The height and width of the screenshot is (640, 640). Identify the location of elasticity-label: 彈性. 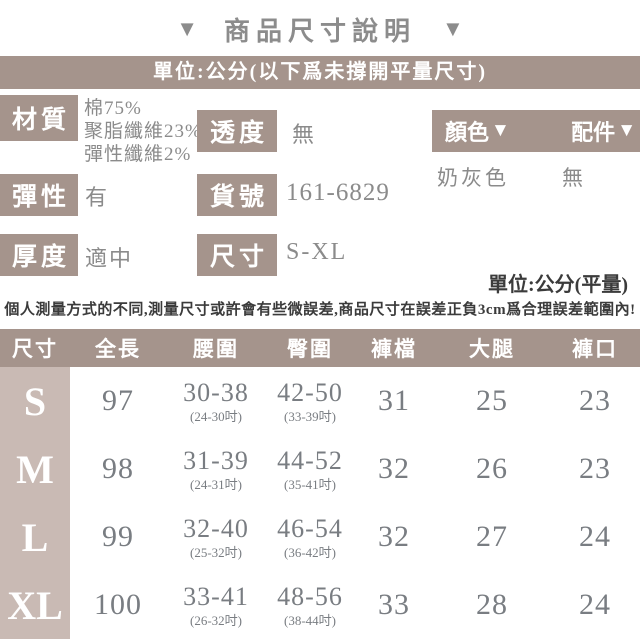
(39, 195).